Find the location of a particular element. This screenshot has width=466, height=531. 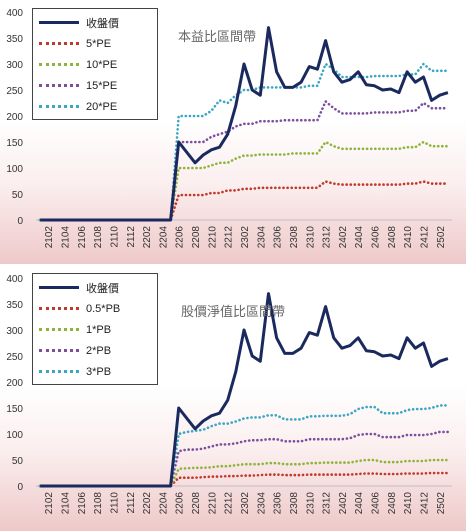

pe-legend-item: 收盤價 is located at coordinates (95, 22).